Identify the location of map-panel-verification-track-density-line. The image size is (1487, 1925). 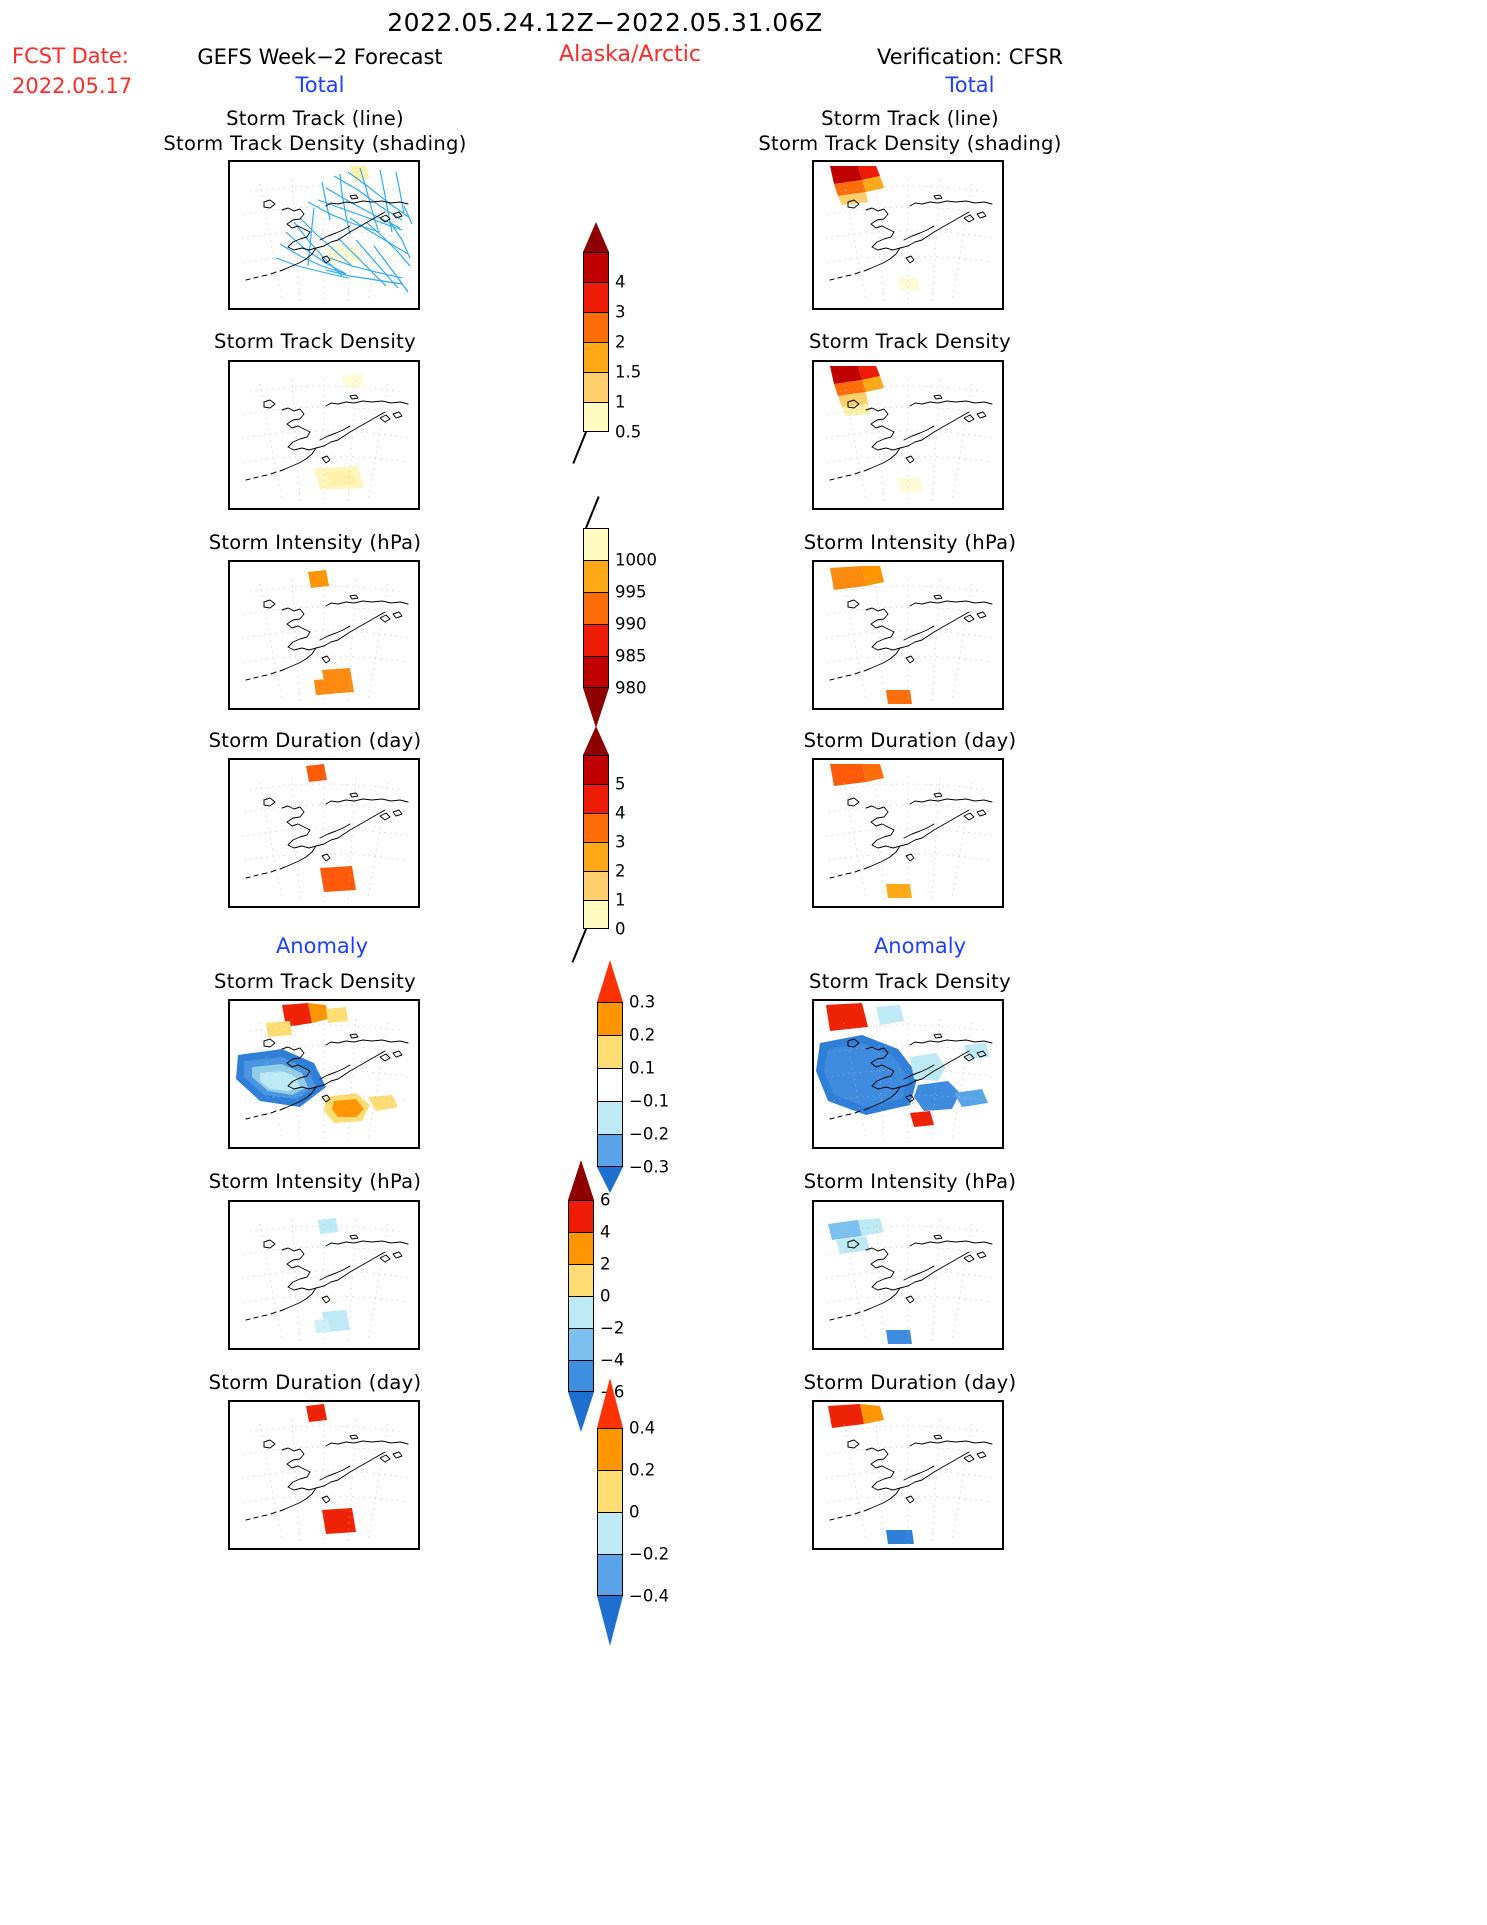
(908, 235).